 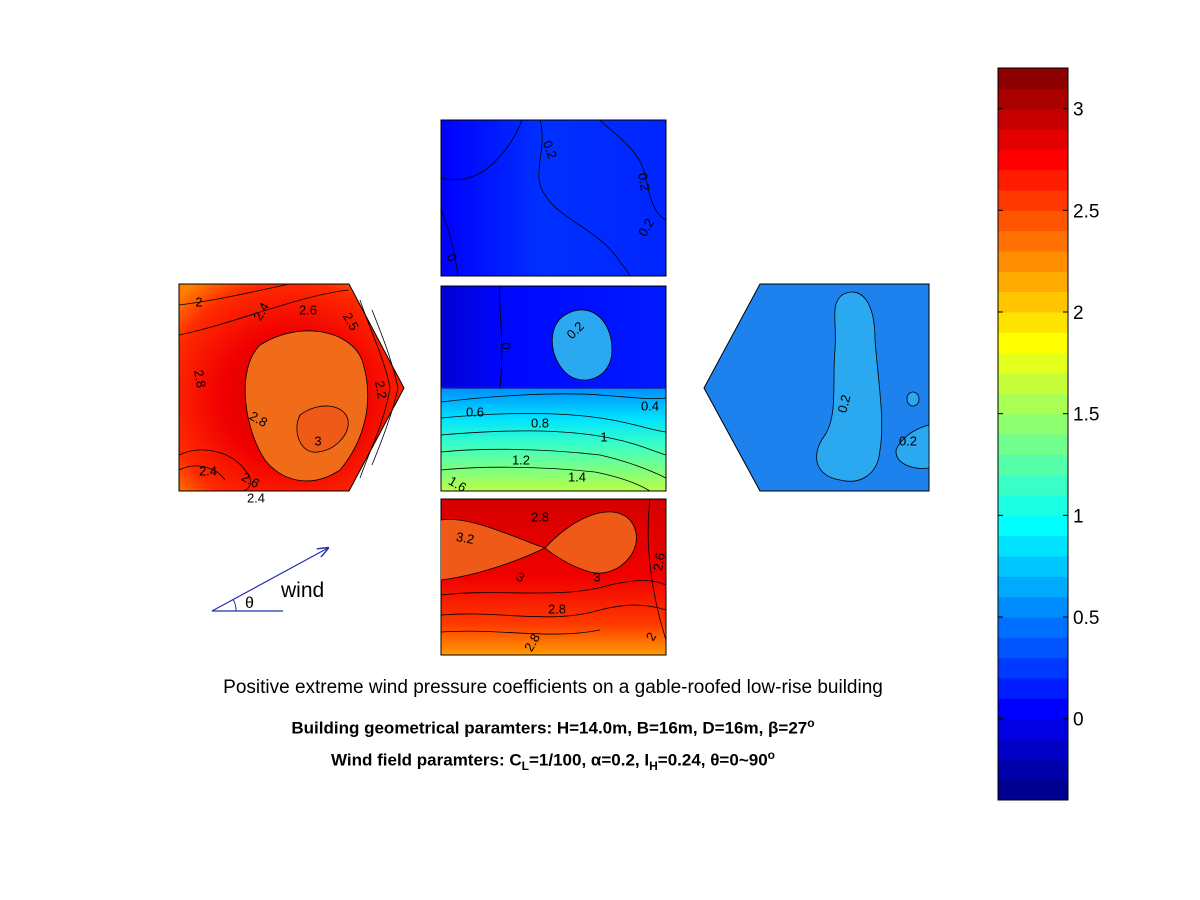 What do you see at coordinates (1086, 618) in the screenshot?
I see `colorbar-tick-label: 0.5` at bounding box center [1086, 618].